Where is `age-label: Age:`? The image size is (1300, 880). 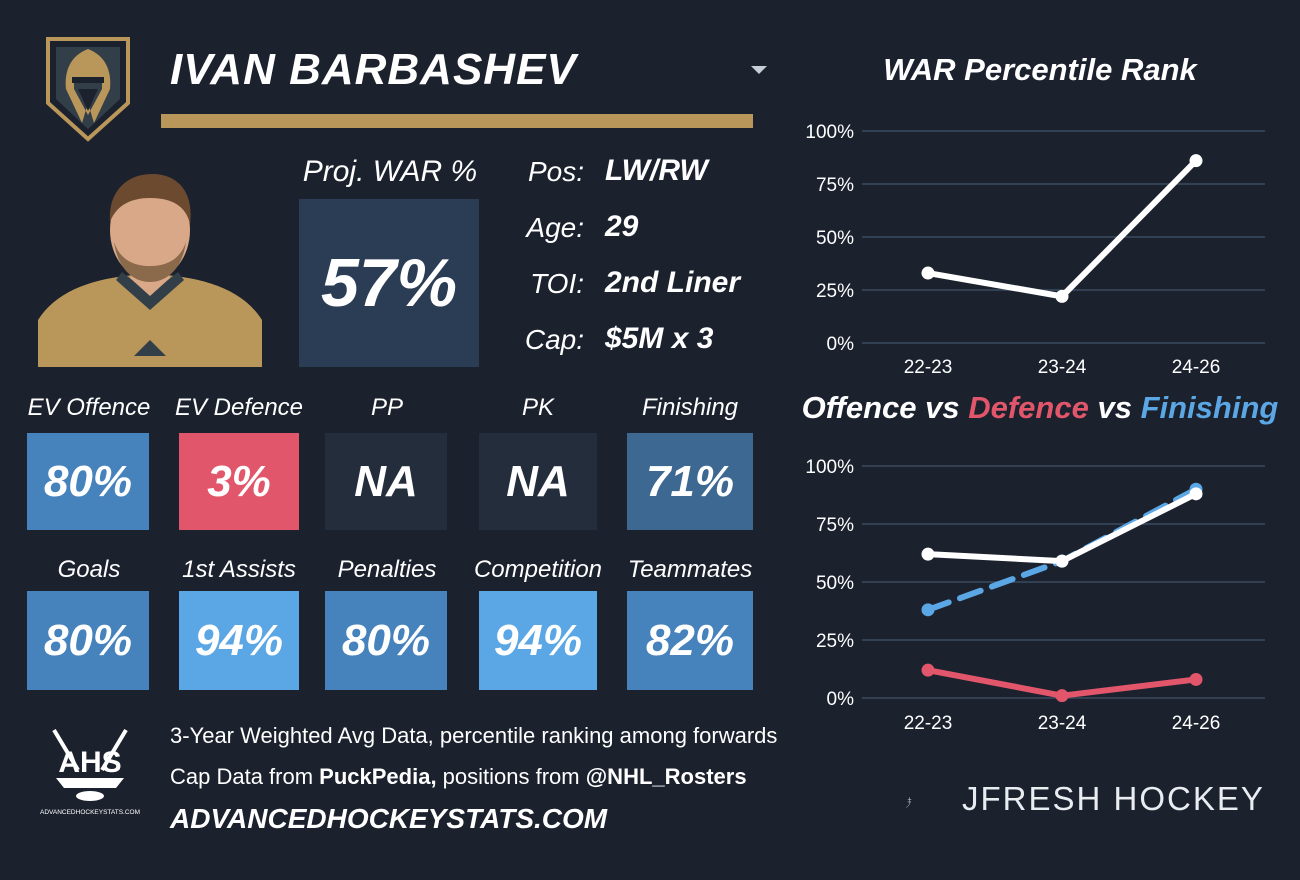
age-label: Age: is located at coordinates (555, 227).